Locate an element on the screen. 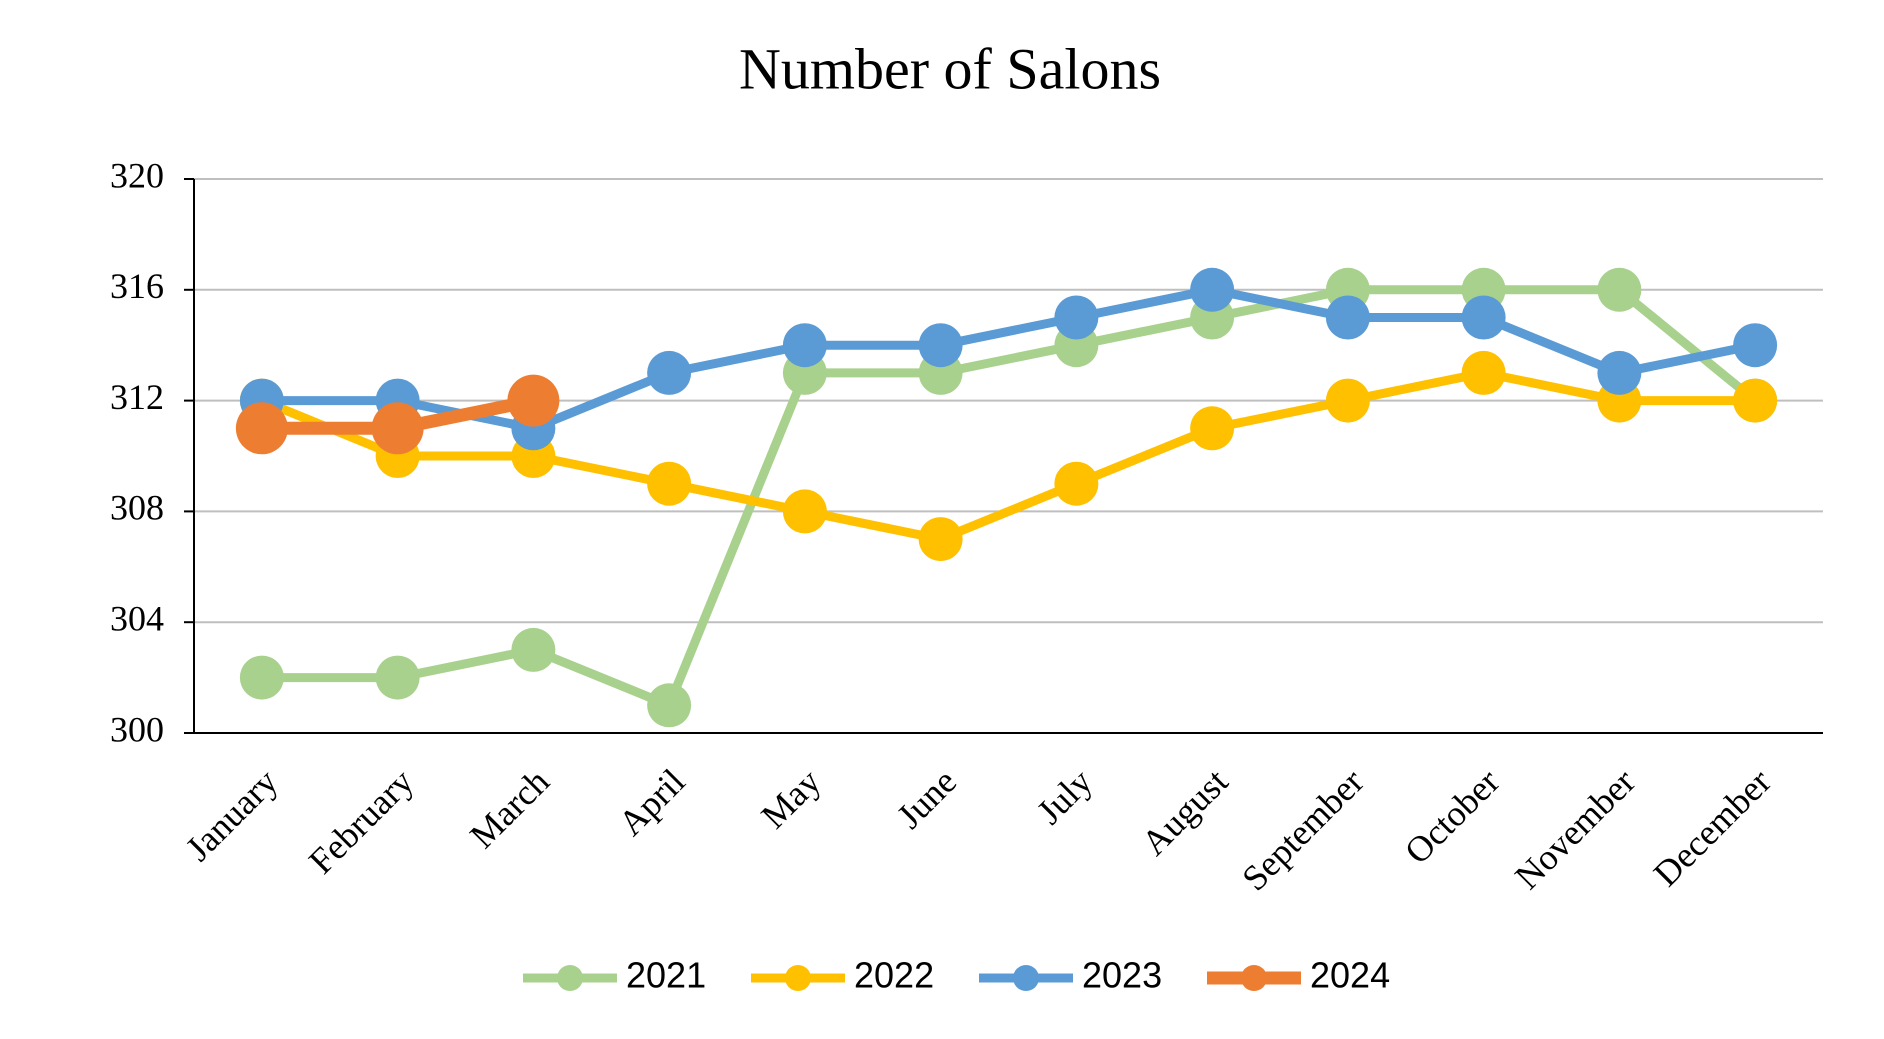 This screenshot has height=1039, width=1884. x-tick-label: February is located at coordinates (361, 821).